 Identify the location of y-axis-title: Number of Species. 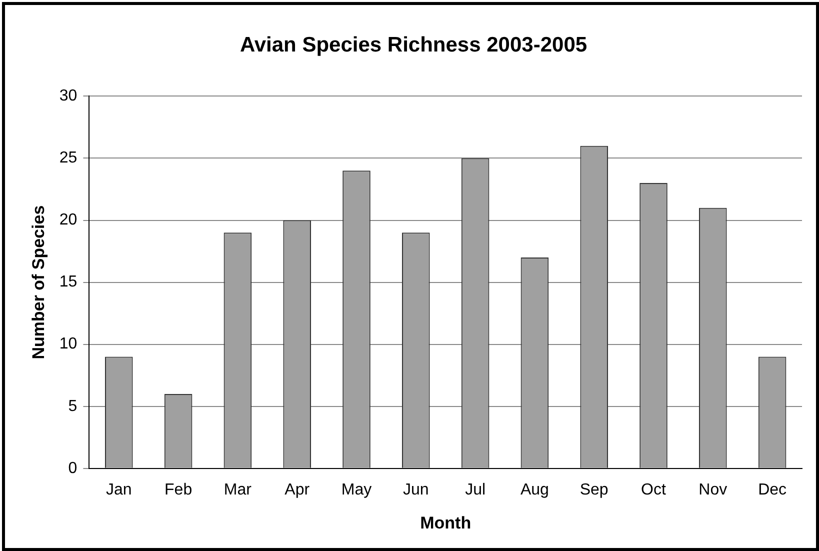
(38, 282).